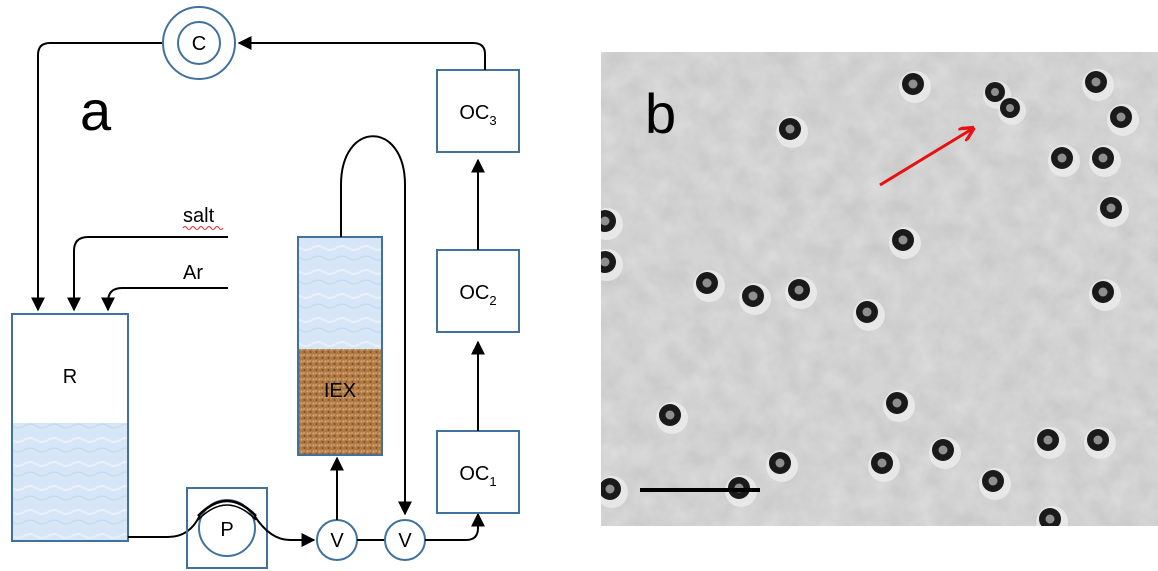  What do you see at coordinates (492, 300) in the screenshot?
I see `oc2-subscript: 2` at bounding box center [492, 300].